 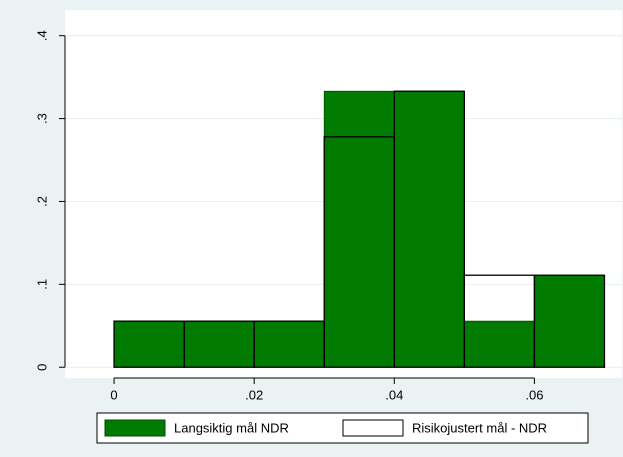 I want to click on x-tick-label: .02, so click(x=254, y=394).